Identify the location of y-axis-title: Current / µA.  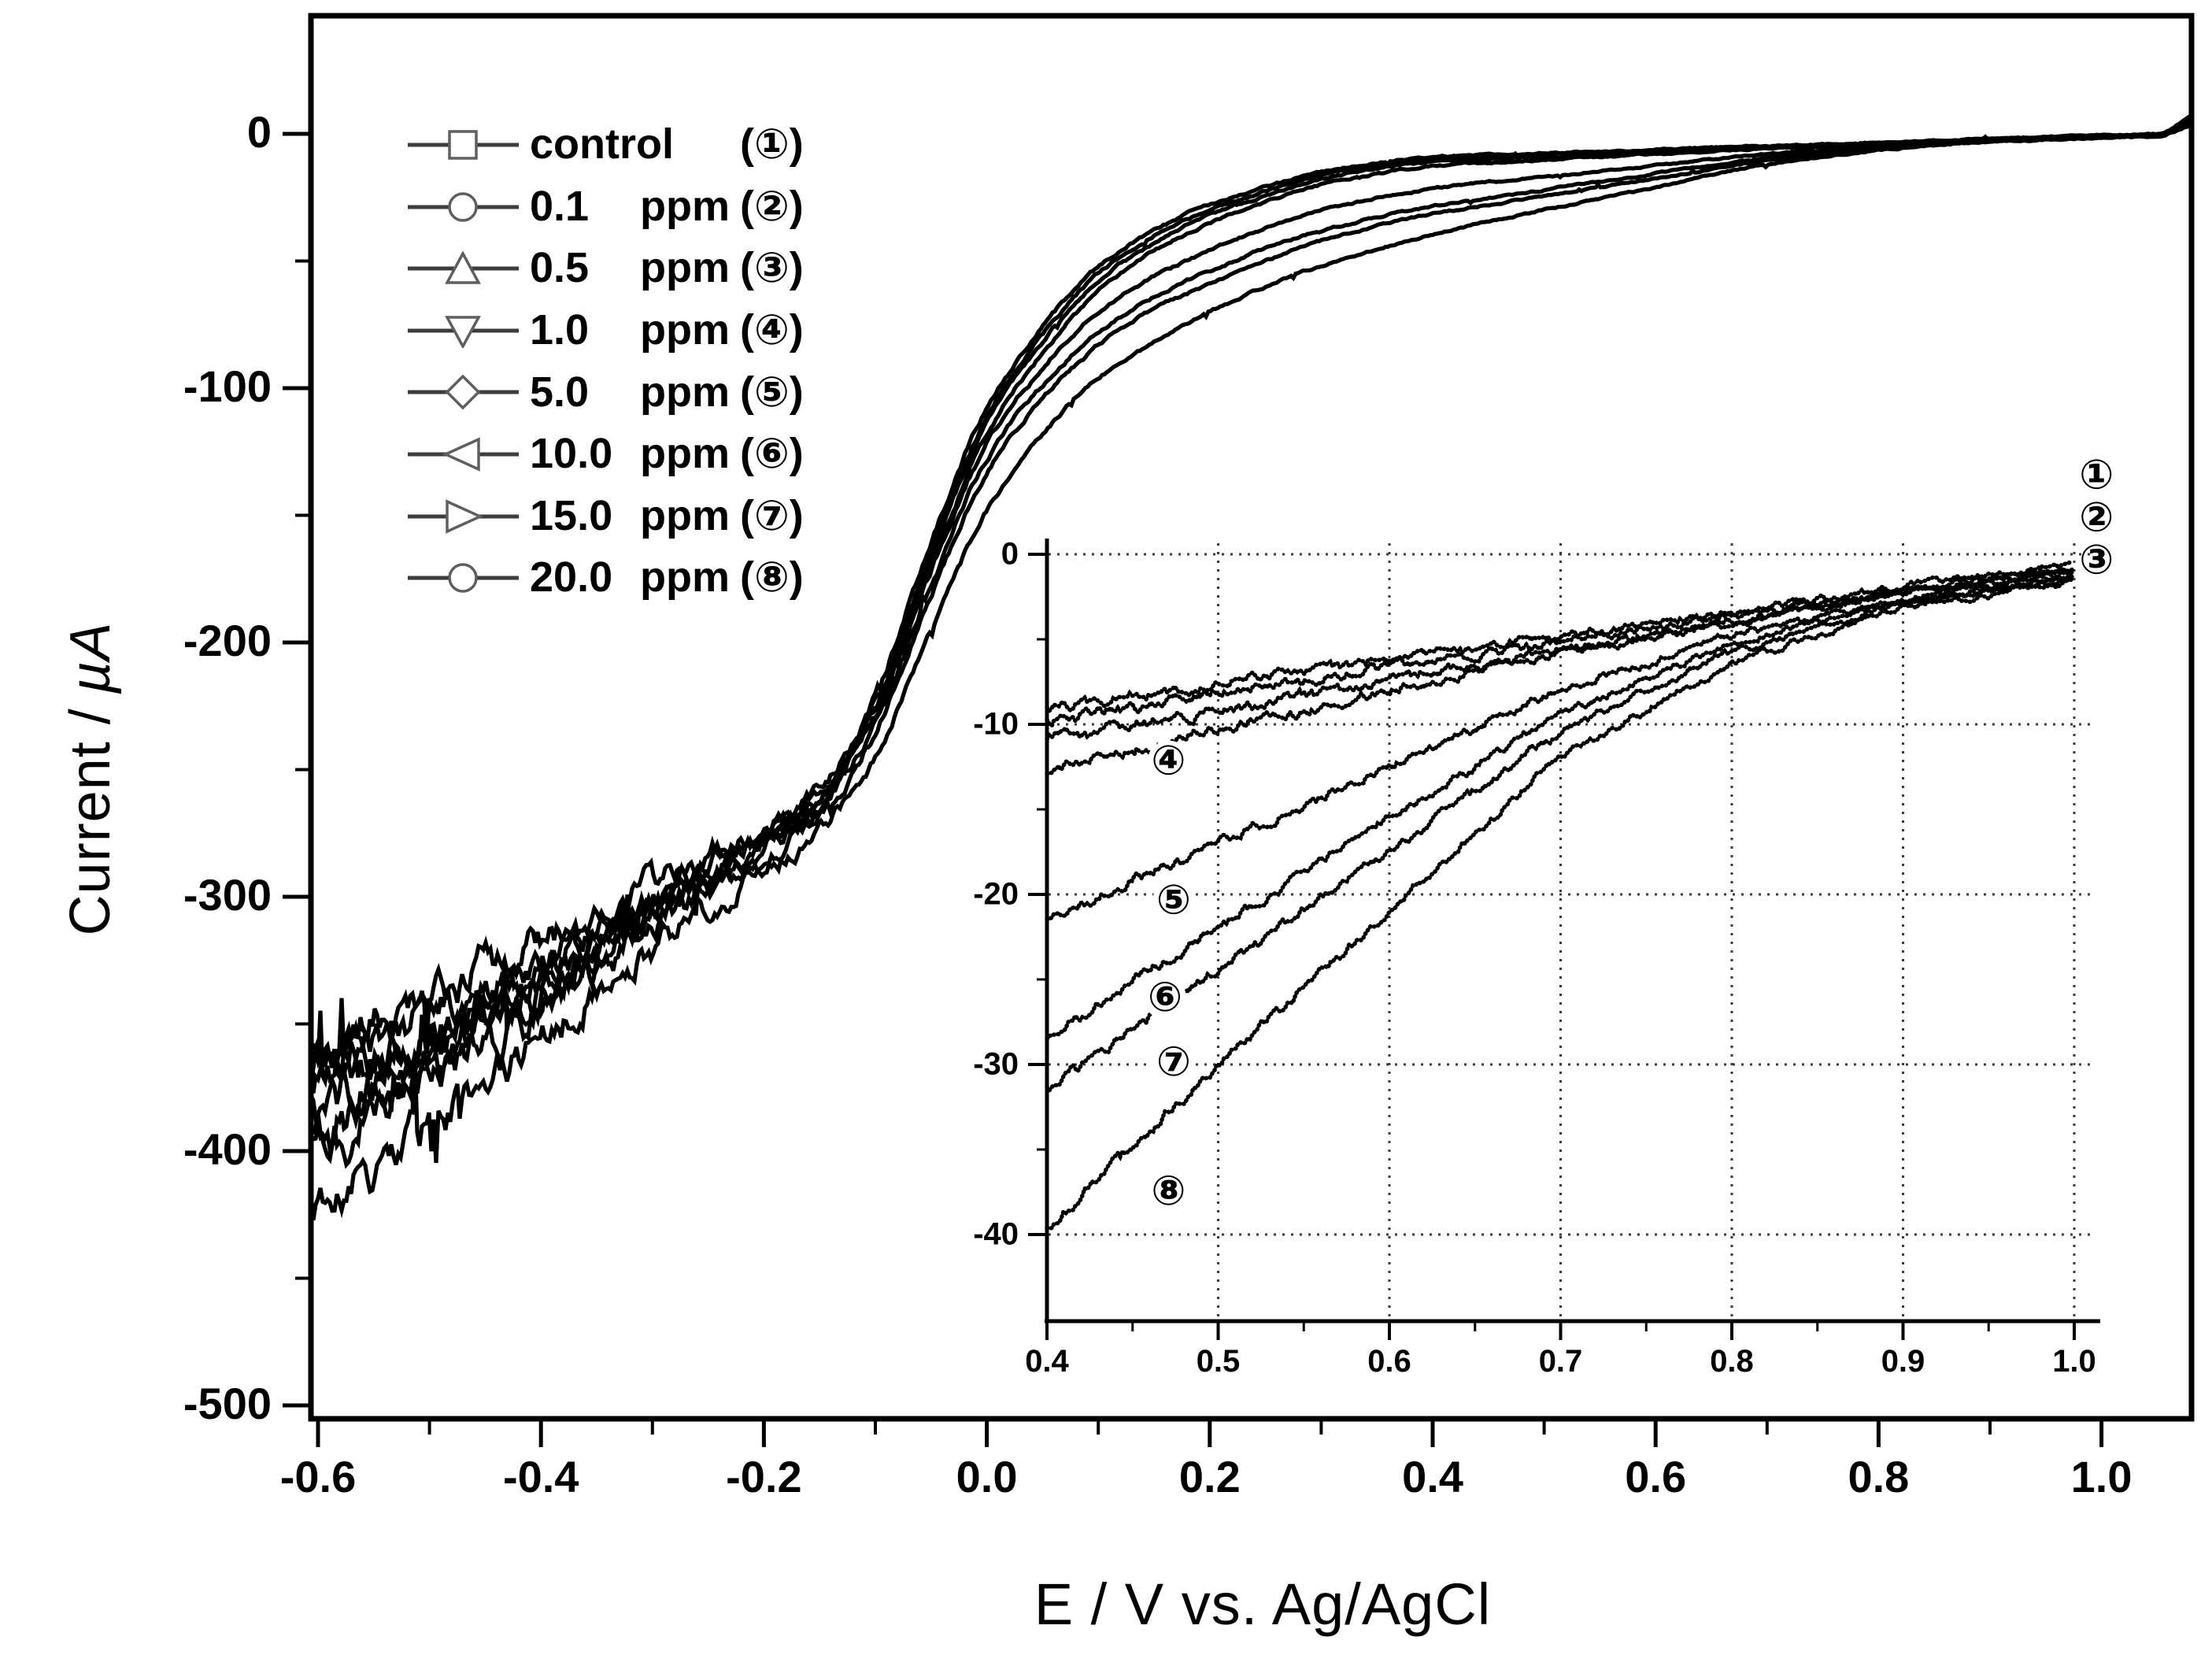
(90, 778).